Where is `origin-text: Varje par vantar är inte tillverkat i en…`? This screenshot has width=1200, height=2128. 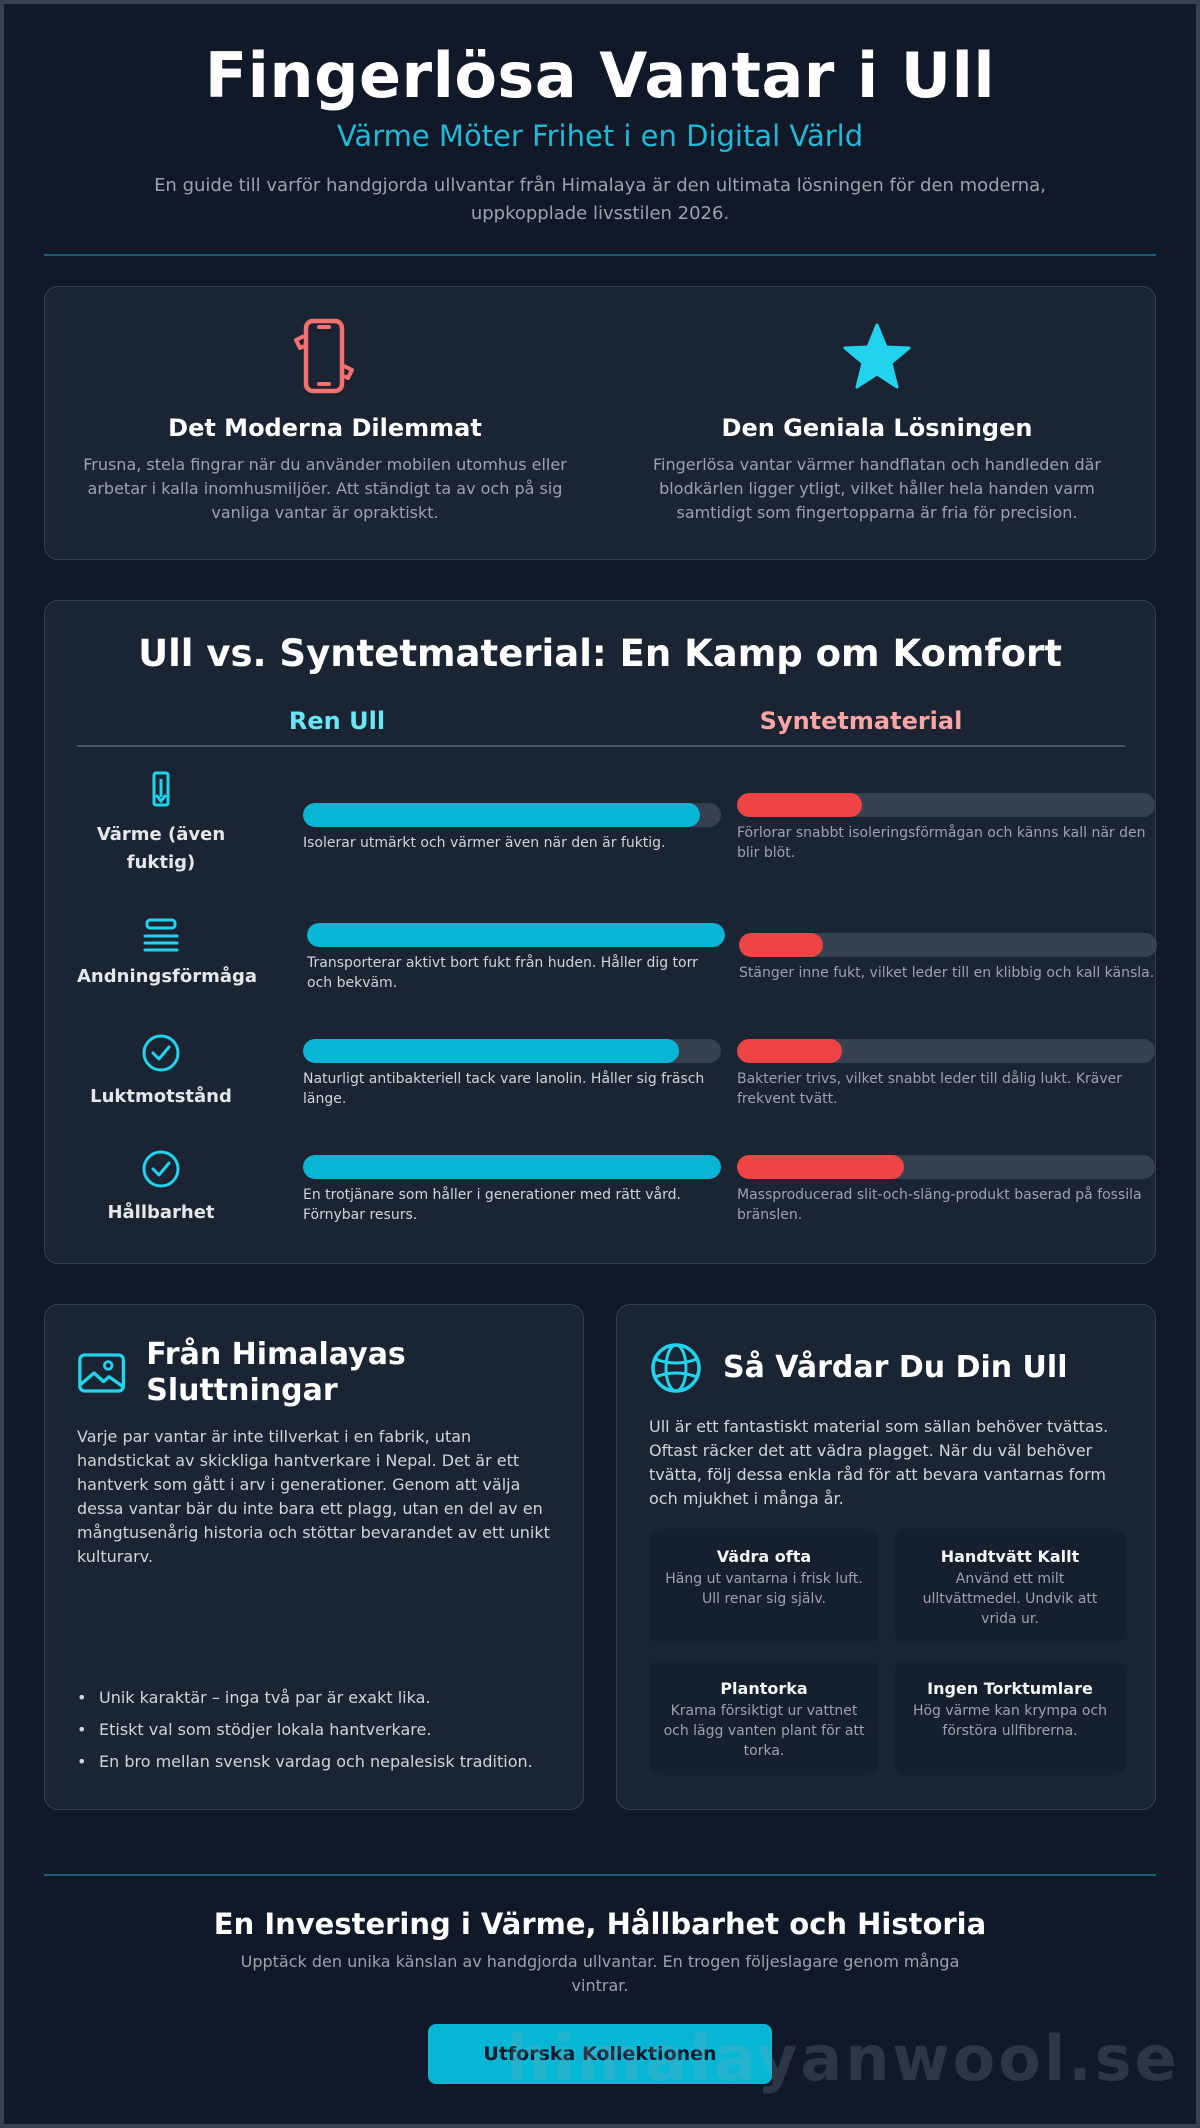 origin-text: Varje par vantar är inte tillverkat i en… is located at coordinates (313, 1496).